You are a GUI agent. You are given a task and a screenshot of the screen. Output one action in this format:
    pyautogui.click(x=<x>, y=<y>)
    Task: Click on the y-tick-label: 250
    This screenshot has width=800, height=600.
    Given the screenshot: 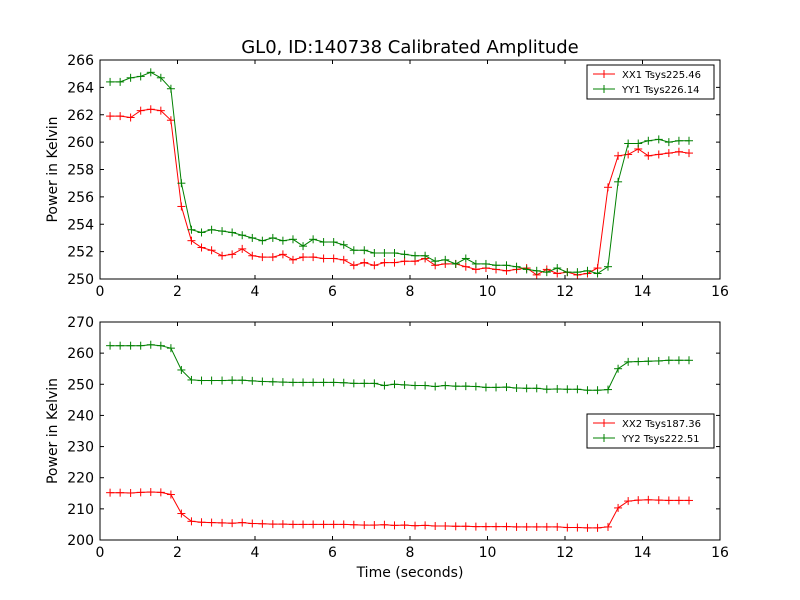 What is the action you would take?
    pyautogui.click(x=80, y=385)
    